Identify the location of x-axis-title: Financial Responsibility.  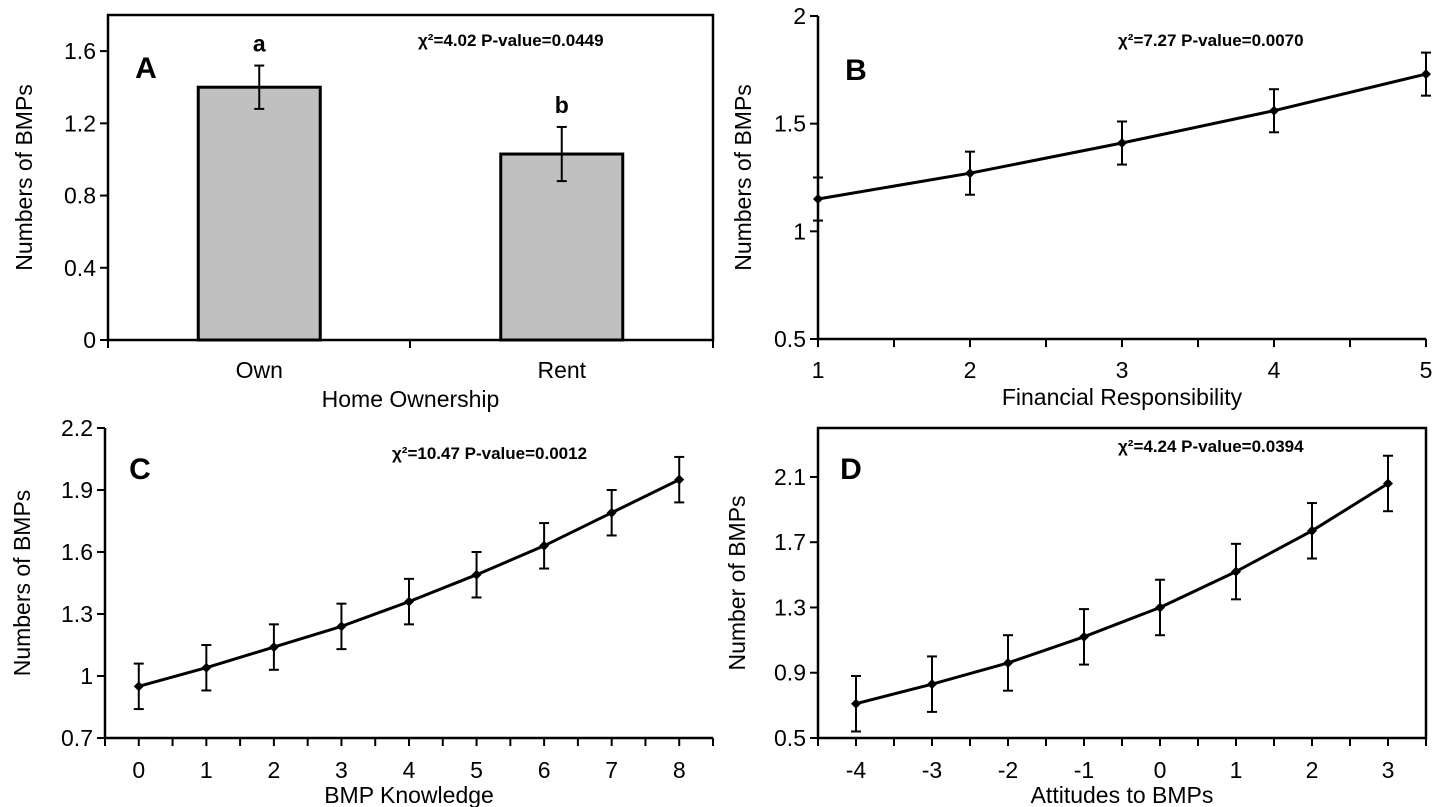
(1122, 397).